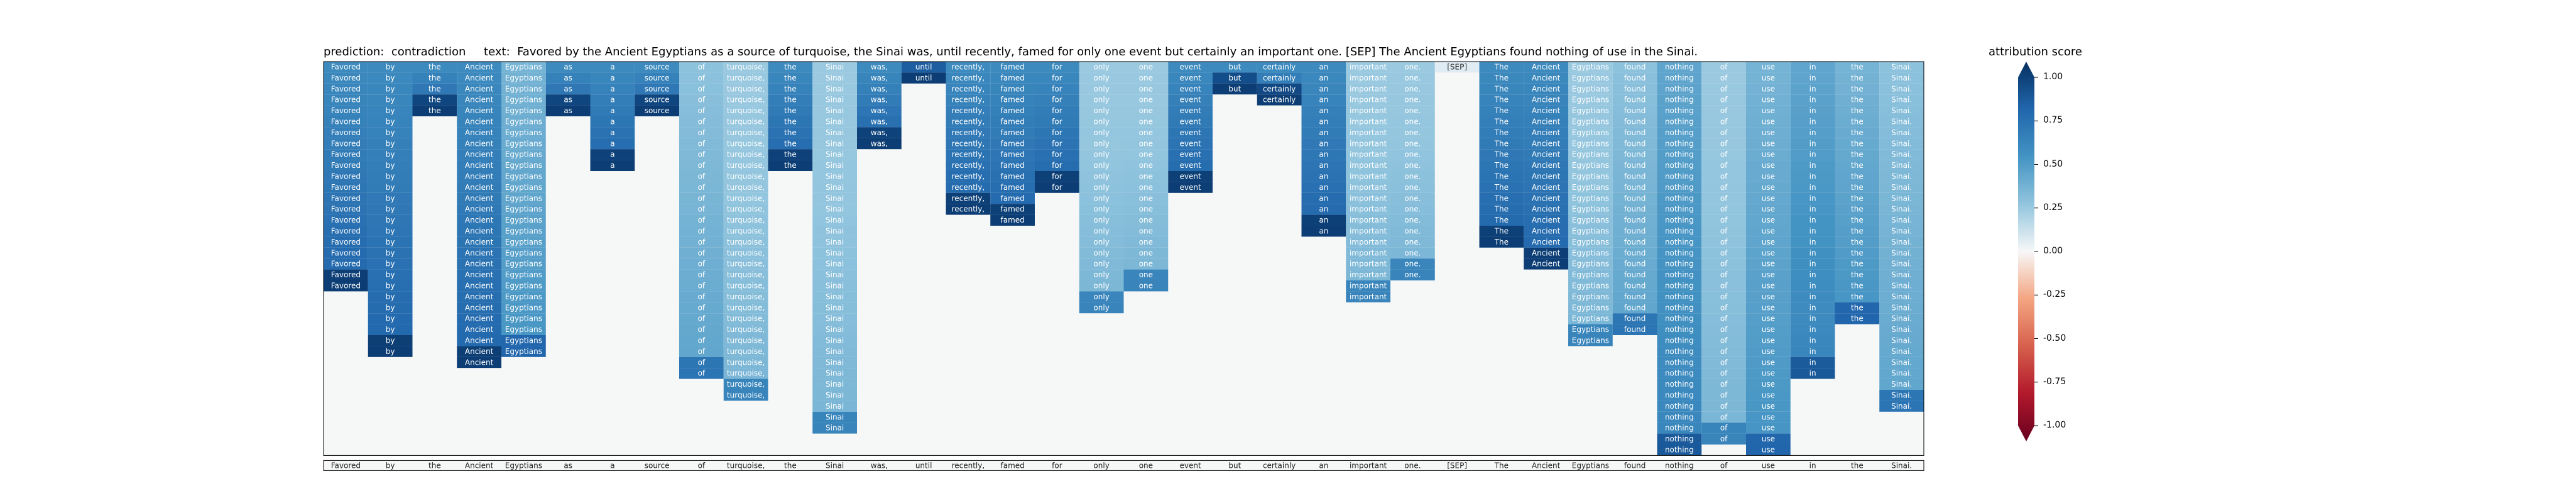  I want to click on colorbar-tick-label: -0.25, so click(2054, 295).